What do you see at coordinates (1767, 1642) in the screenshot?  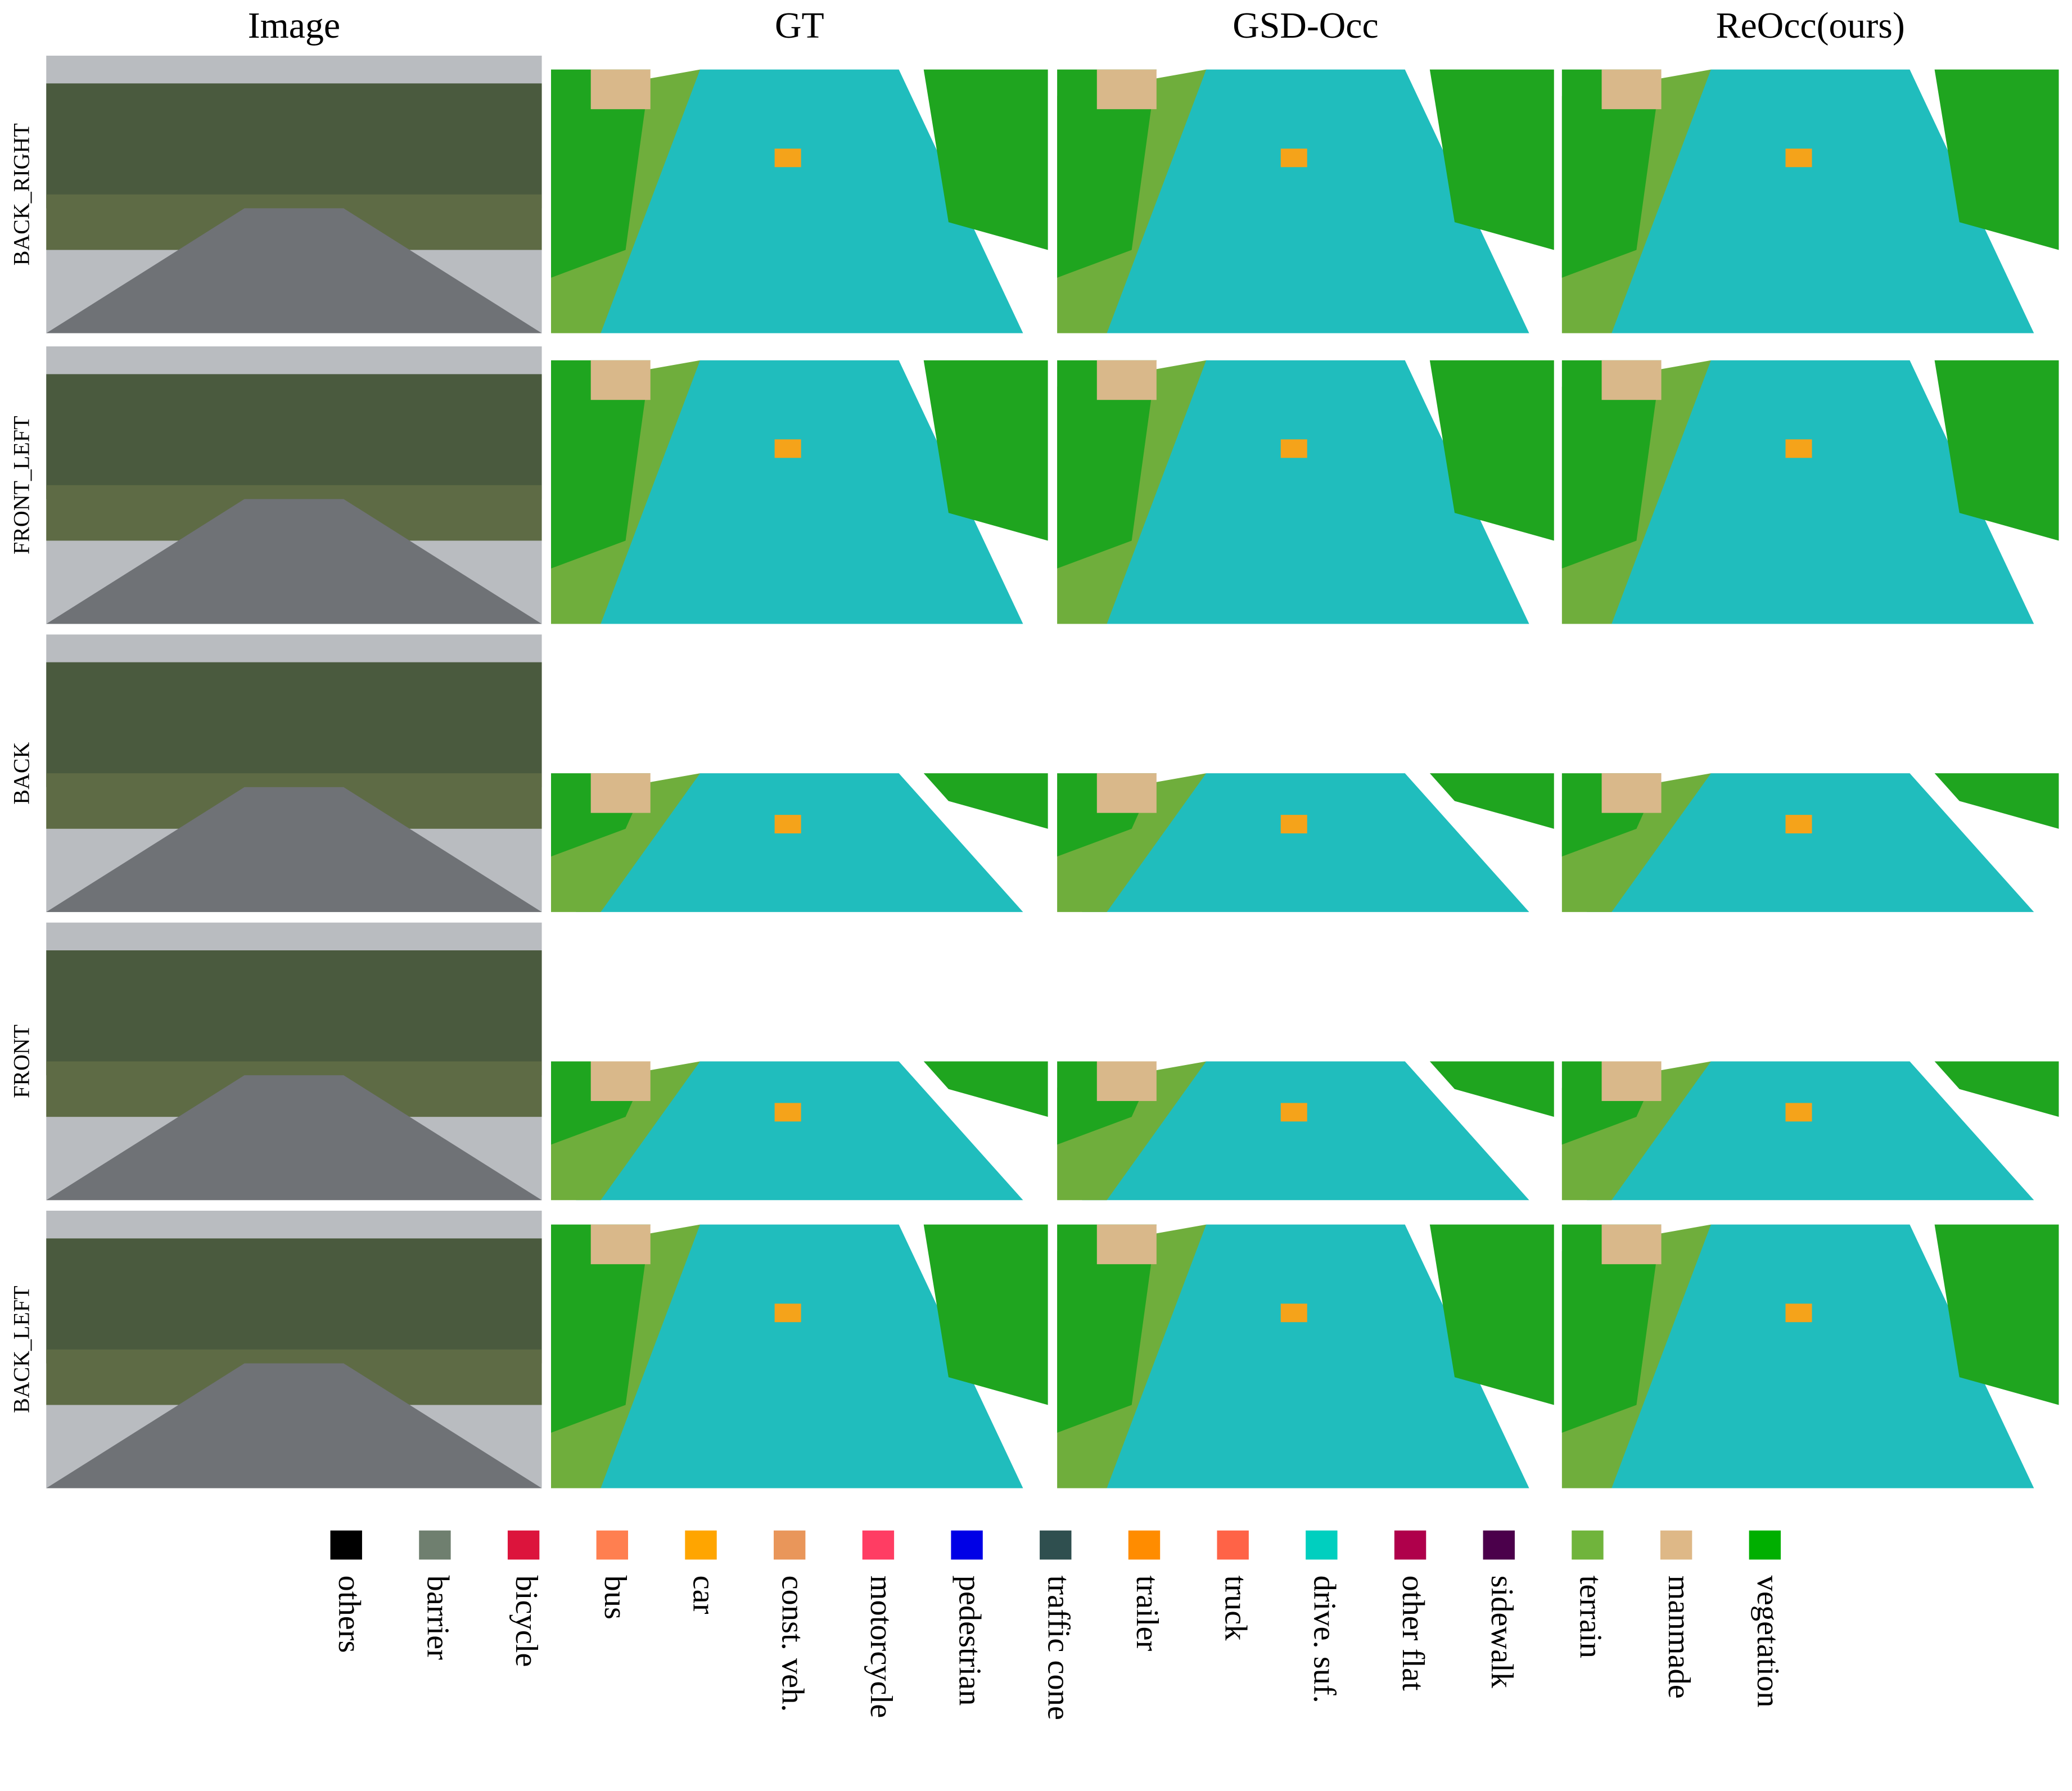 I see `legend-label: vegetation` at bounding box center [1767, 1642].